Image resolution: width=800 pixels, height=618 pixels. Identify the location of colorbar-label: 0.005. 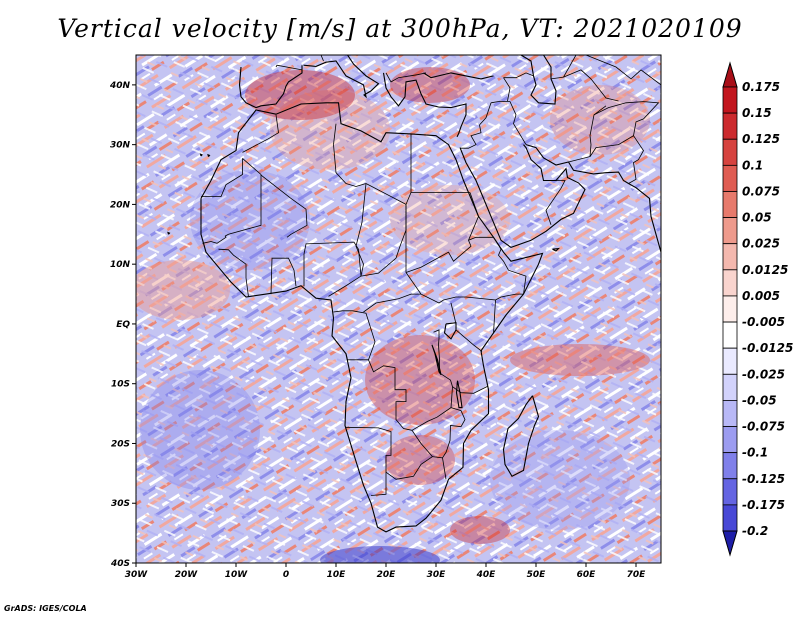
(761, 296).